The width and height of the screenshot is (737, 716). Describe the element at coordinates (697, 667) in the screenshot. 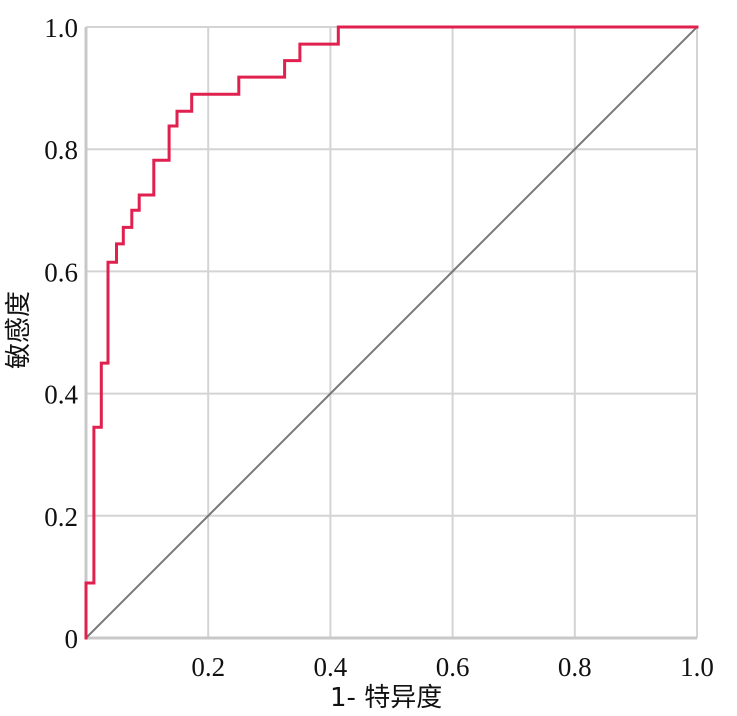

I see `x-tick-label: 1.0` at that location.